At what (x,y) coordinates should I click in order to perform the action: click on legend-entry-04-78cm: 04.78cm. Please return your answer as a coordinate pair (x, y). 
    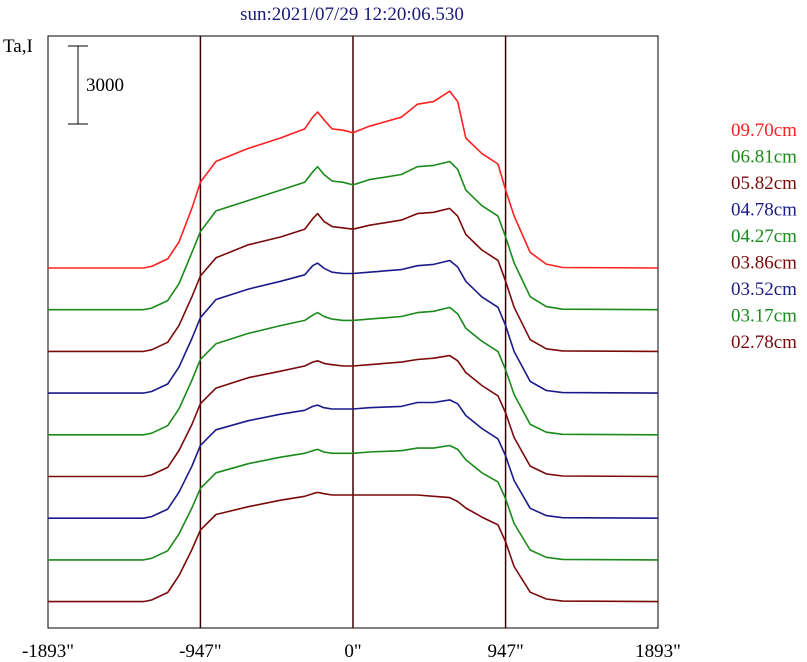
    Looking at the image, I should click on (764, 210).